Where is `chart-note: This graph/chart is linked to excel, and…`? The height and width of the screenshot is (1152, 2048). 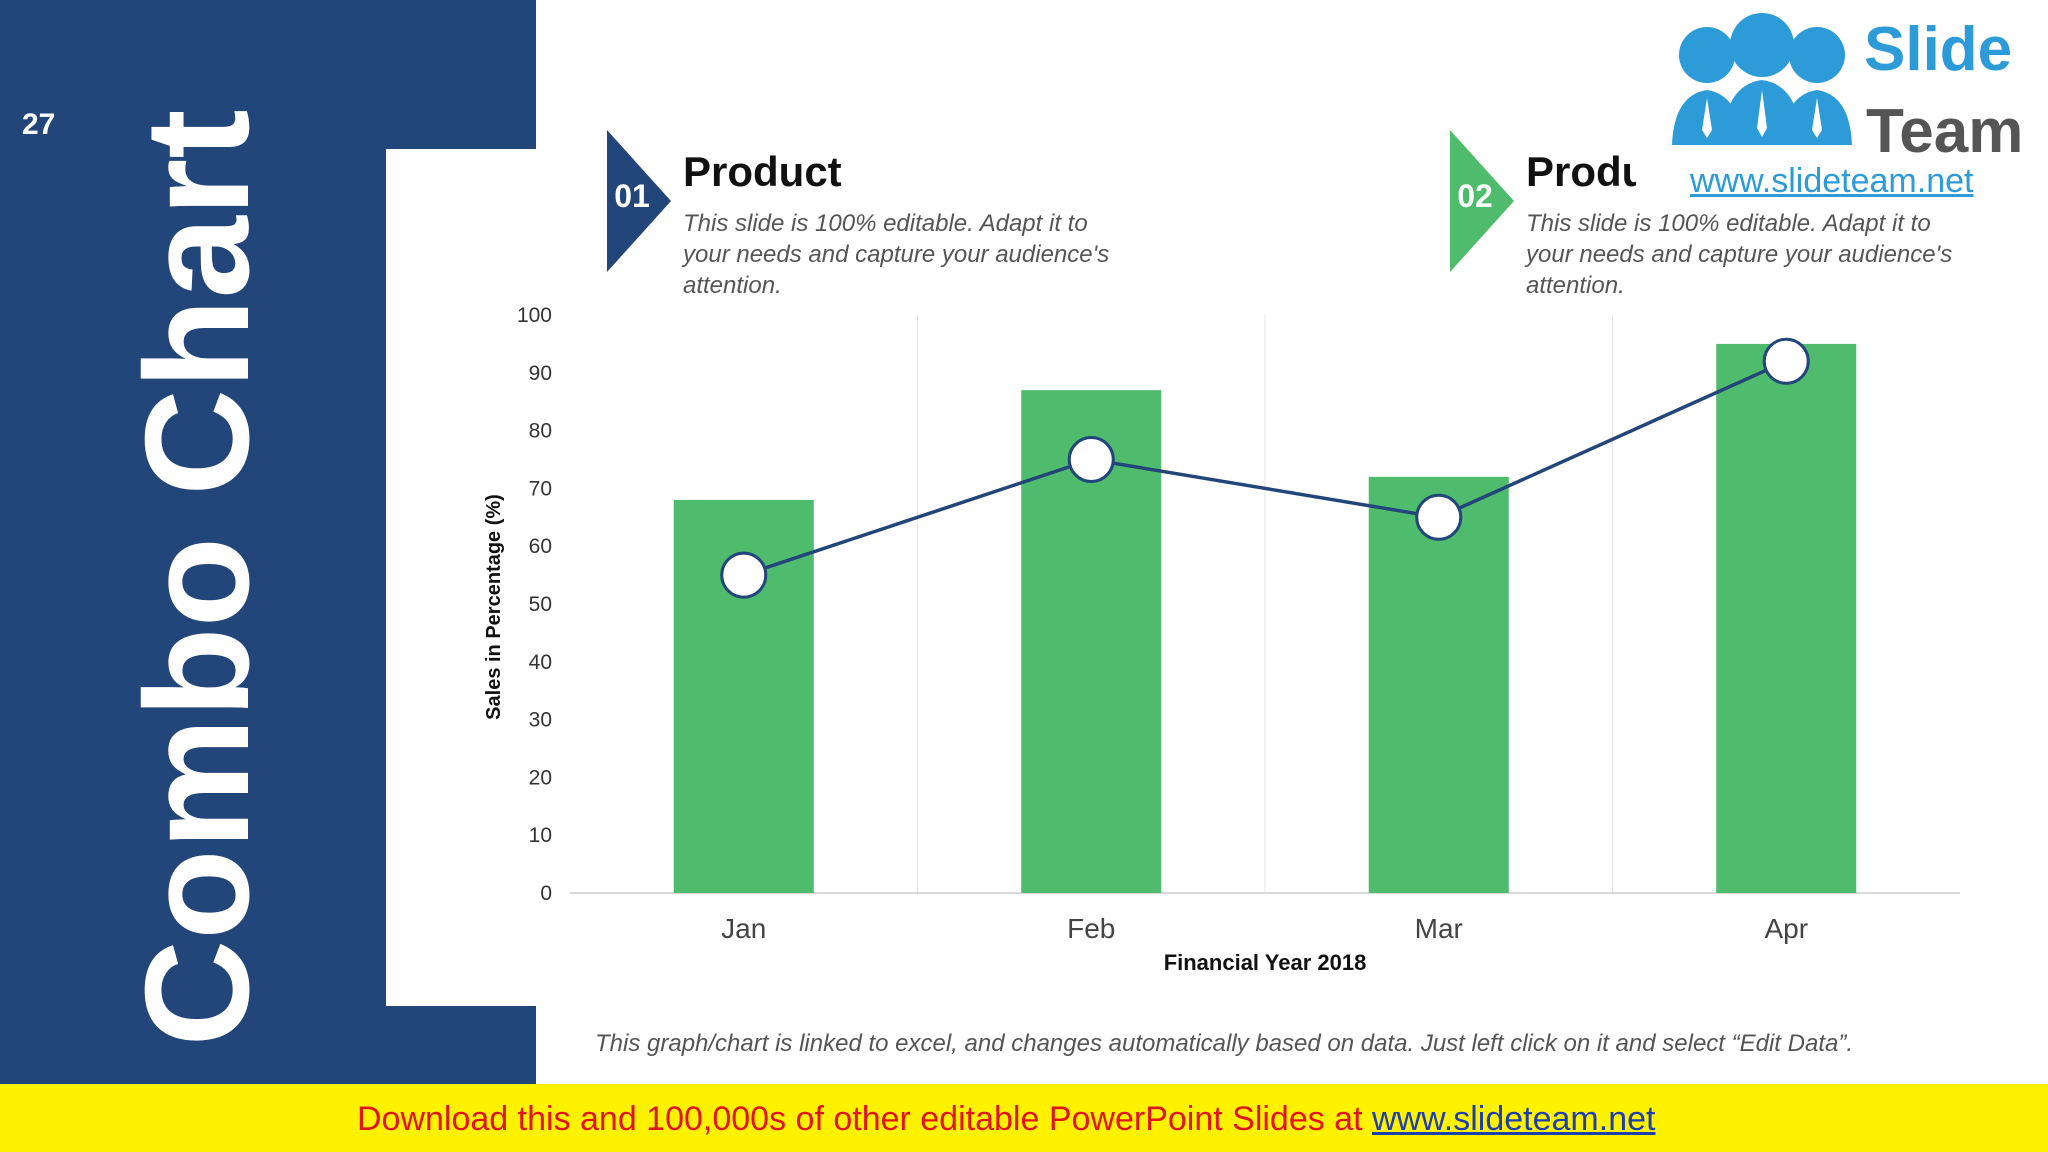
chart-note: This graph/chart is linked to excel, and… is located at coordinates (1224, 1043).